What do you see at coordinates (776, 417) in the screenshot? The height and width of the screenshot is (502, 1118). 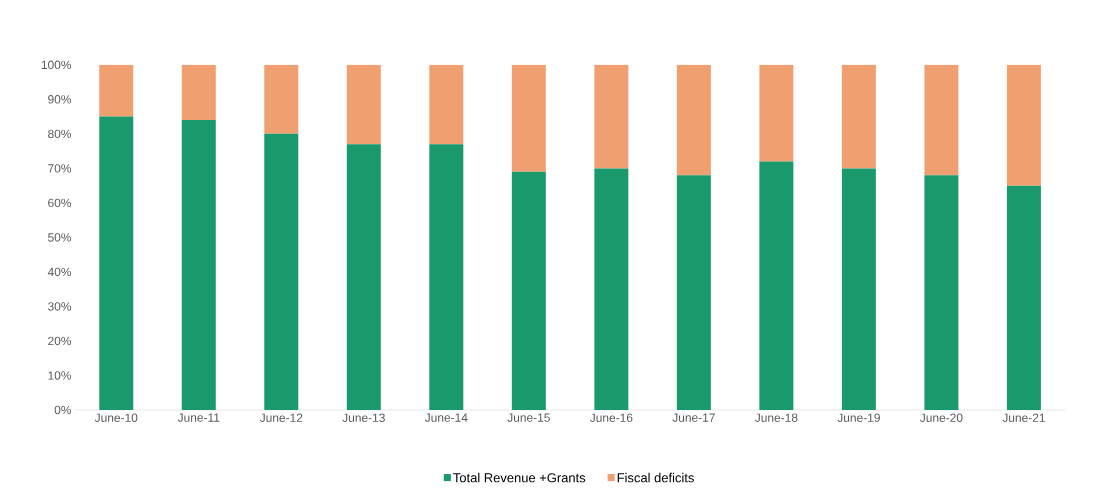 I see `x-tick-label: June-18` at bounding box center [776, 417].